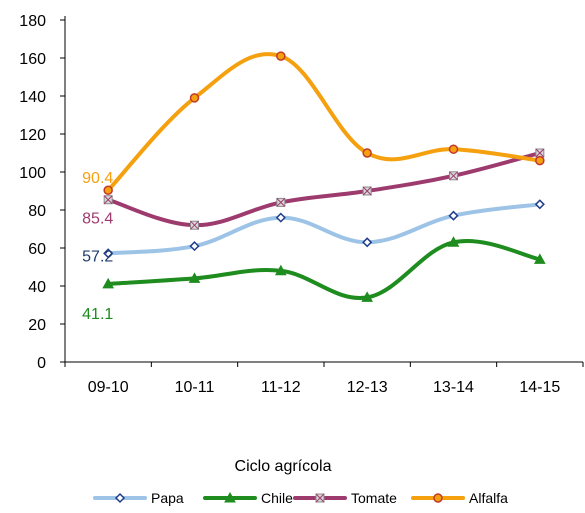 The image size is (585, 513). Describe the element at coordinates (167, 498) in the screenshot. I see `legend-label: Papa` at that location.